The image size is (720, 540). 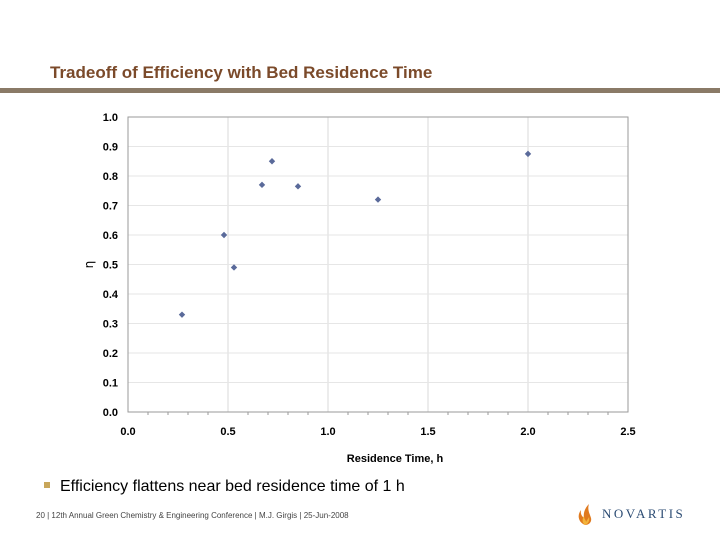 I want to click on y-tick-label: 0.9, so click(x=110, y=148).